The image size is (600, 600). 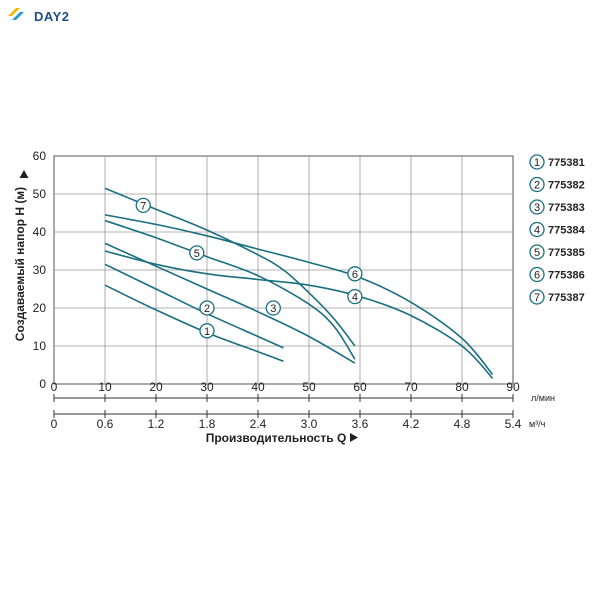 I want to click on x-tick-label: 20, so click(x=156, y=387).